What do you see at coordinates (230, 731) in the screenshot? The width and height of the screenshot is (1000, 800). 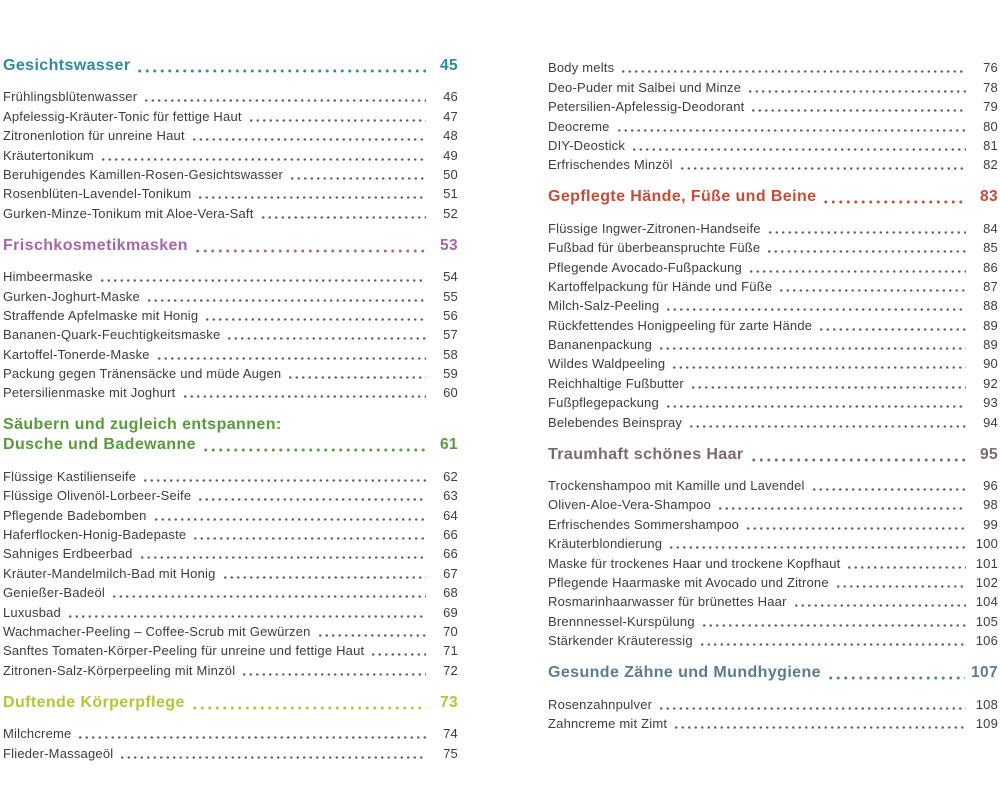 I see `toc-entry: Milchcreme 74` at bounding box center [230, 731].